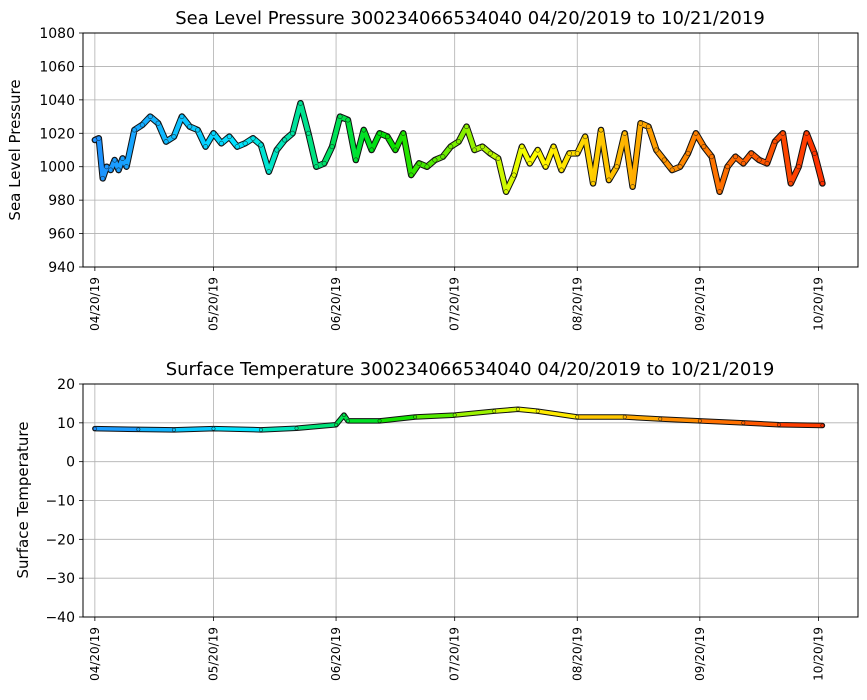  I want to click on sea-level-pressure-x-tick-label: 10/20/19, so click(818, 304).